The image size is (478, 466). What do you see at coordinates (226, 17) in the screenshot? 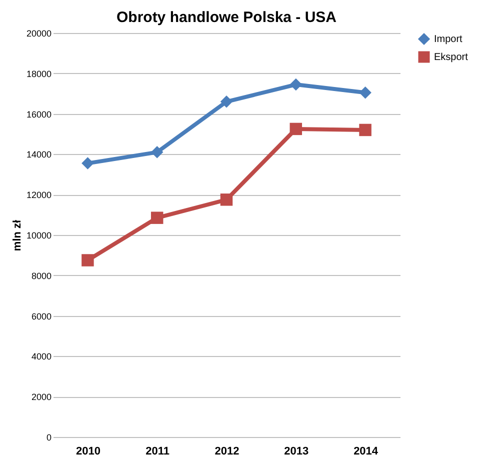
I see `chart-title: Obroty handlowe Polska - USA` at bounding box center [226, 17].